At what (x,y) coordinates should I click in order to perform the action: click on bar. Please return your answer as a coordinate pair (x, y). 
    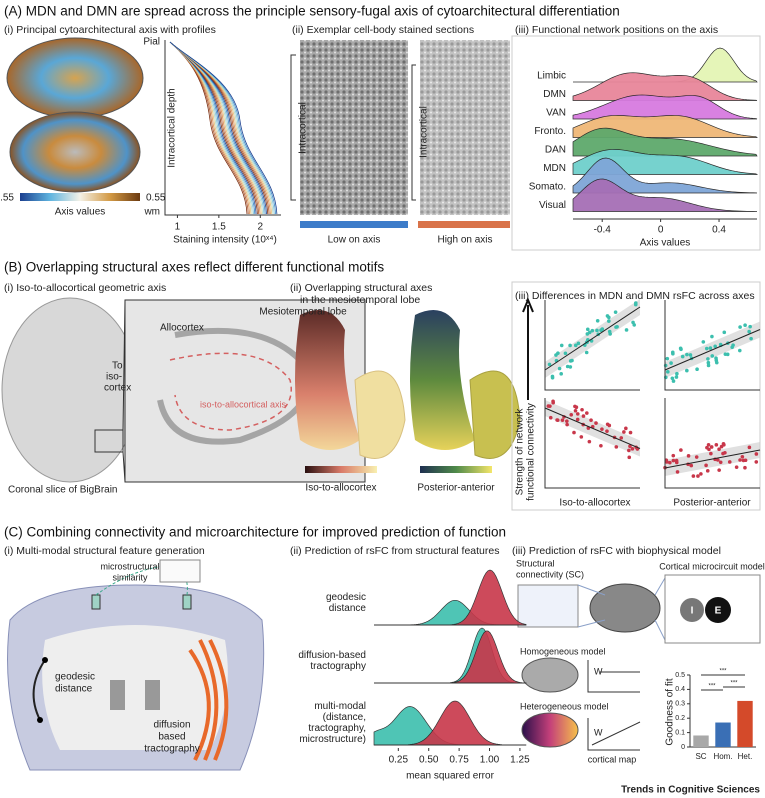
    Looking at the image, I should click on (745, 723).